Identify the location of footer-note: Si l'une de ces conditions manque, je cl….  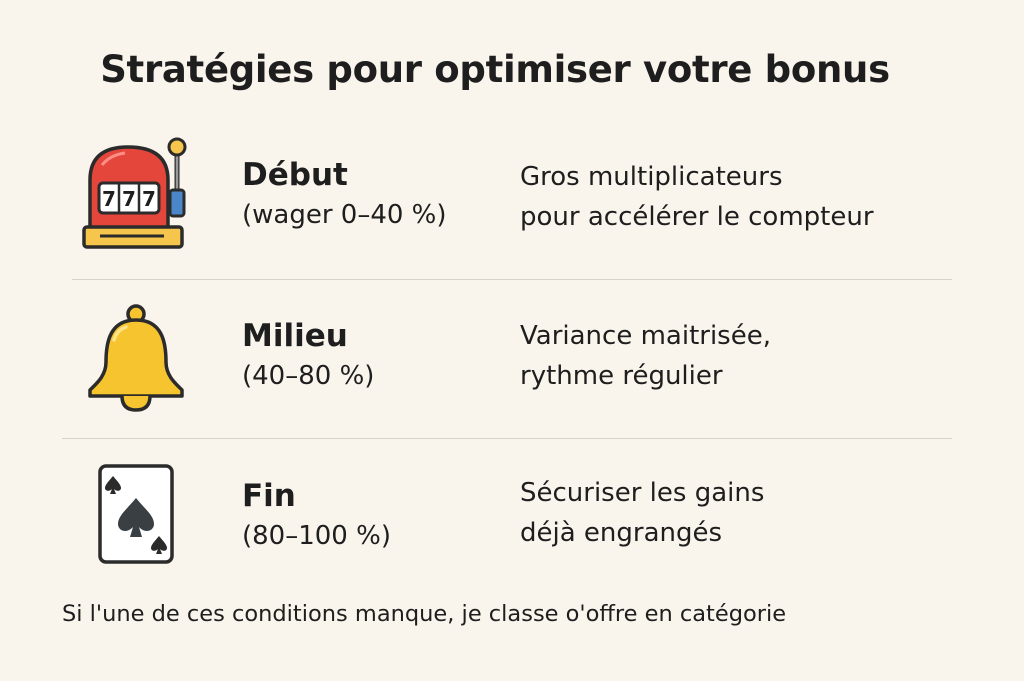
(424, 614).